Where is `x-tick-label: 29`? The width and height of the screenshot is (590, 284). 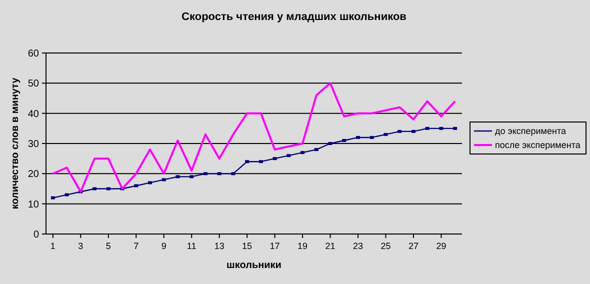
x-tick-label: 29 is located at coordinates (441, 246).